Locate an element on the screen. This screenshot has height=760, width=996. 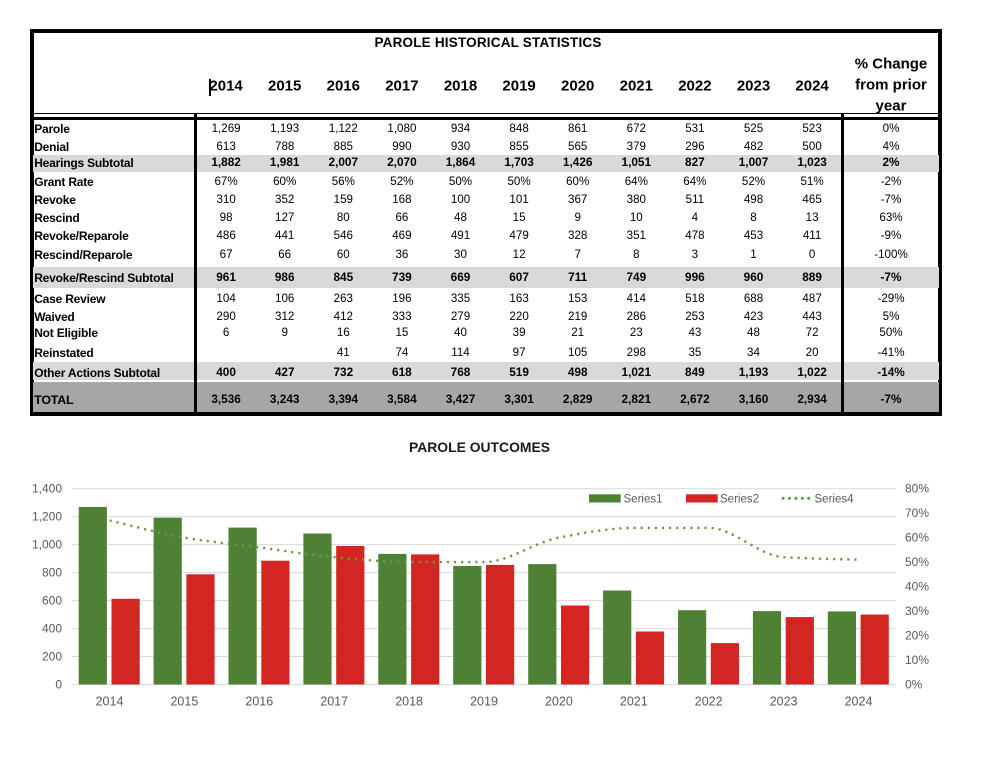
svg-text: 2017 is located at coordinates (334, 702).